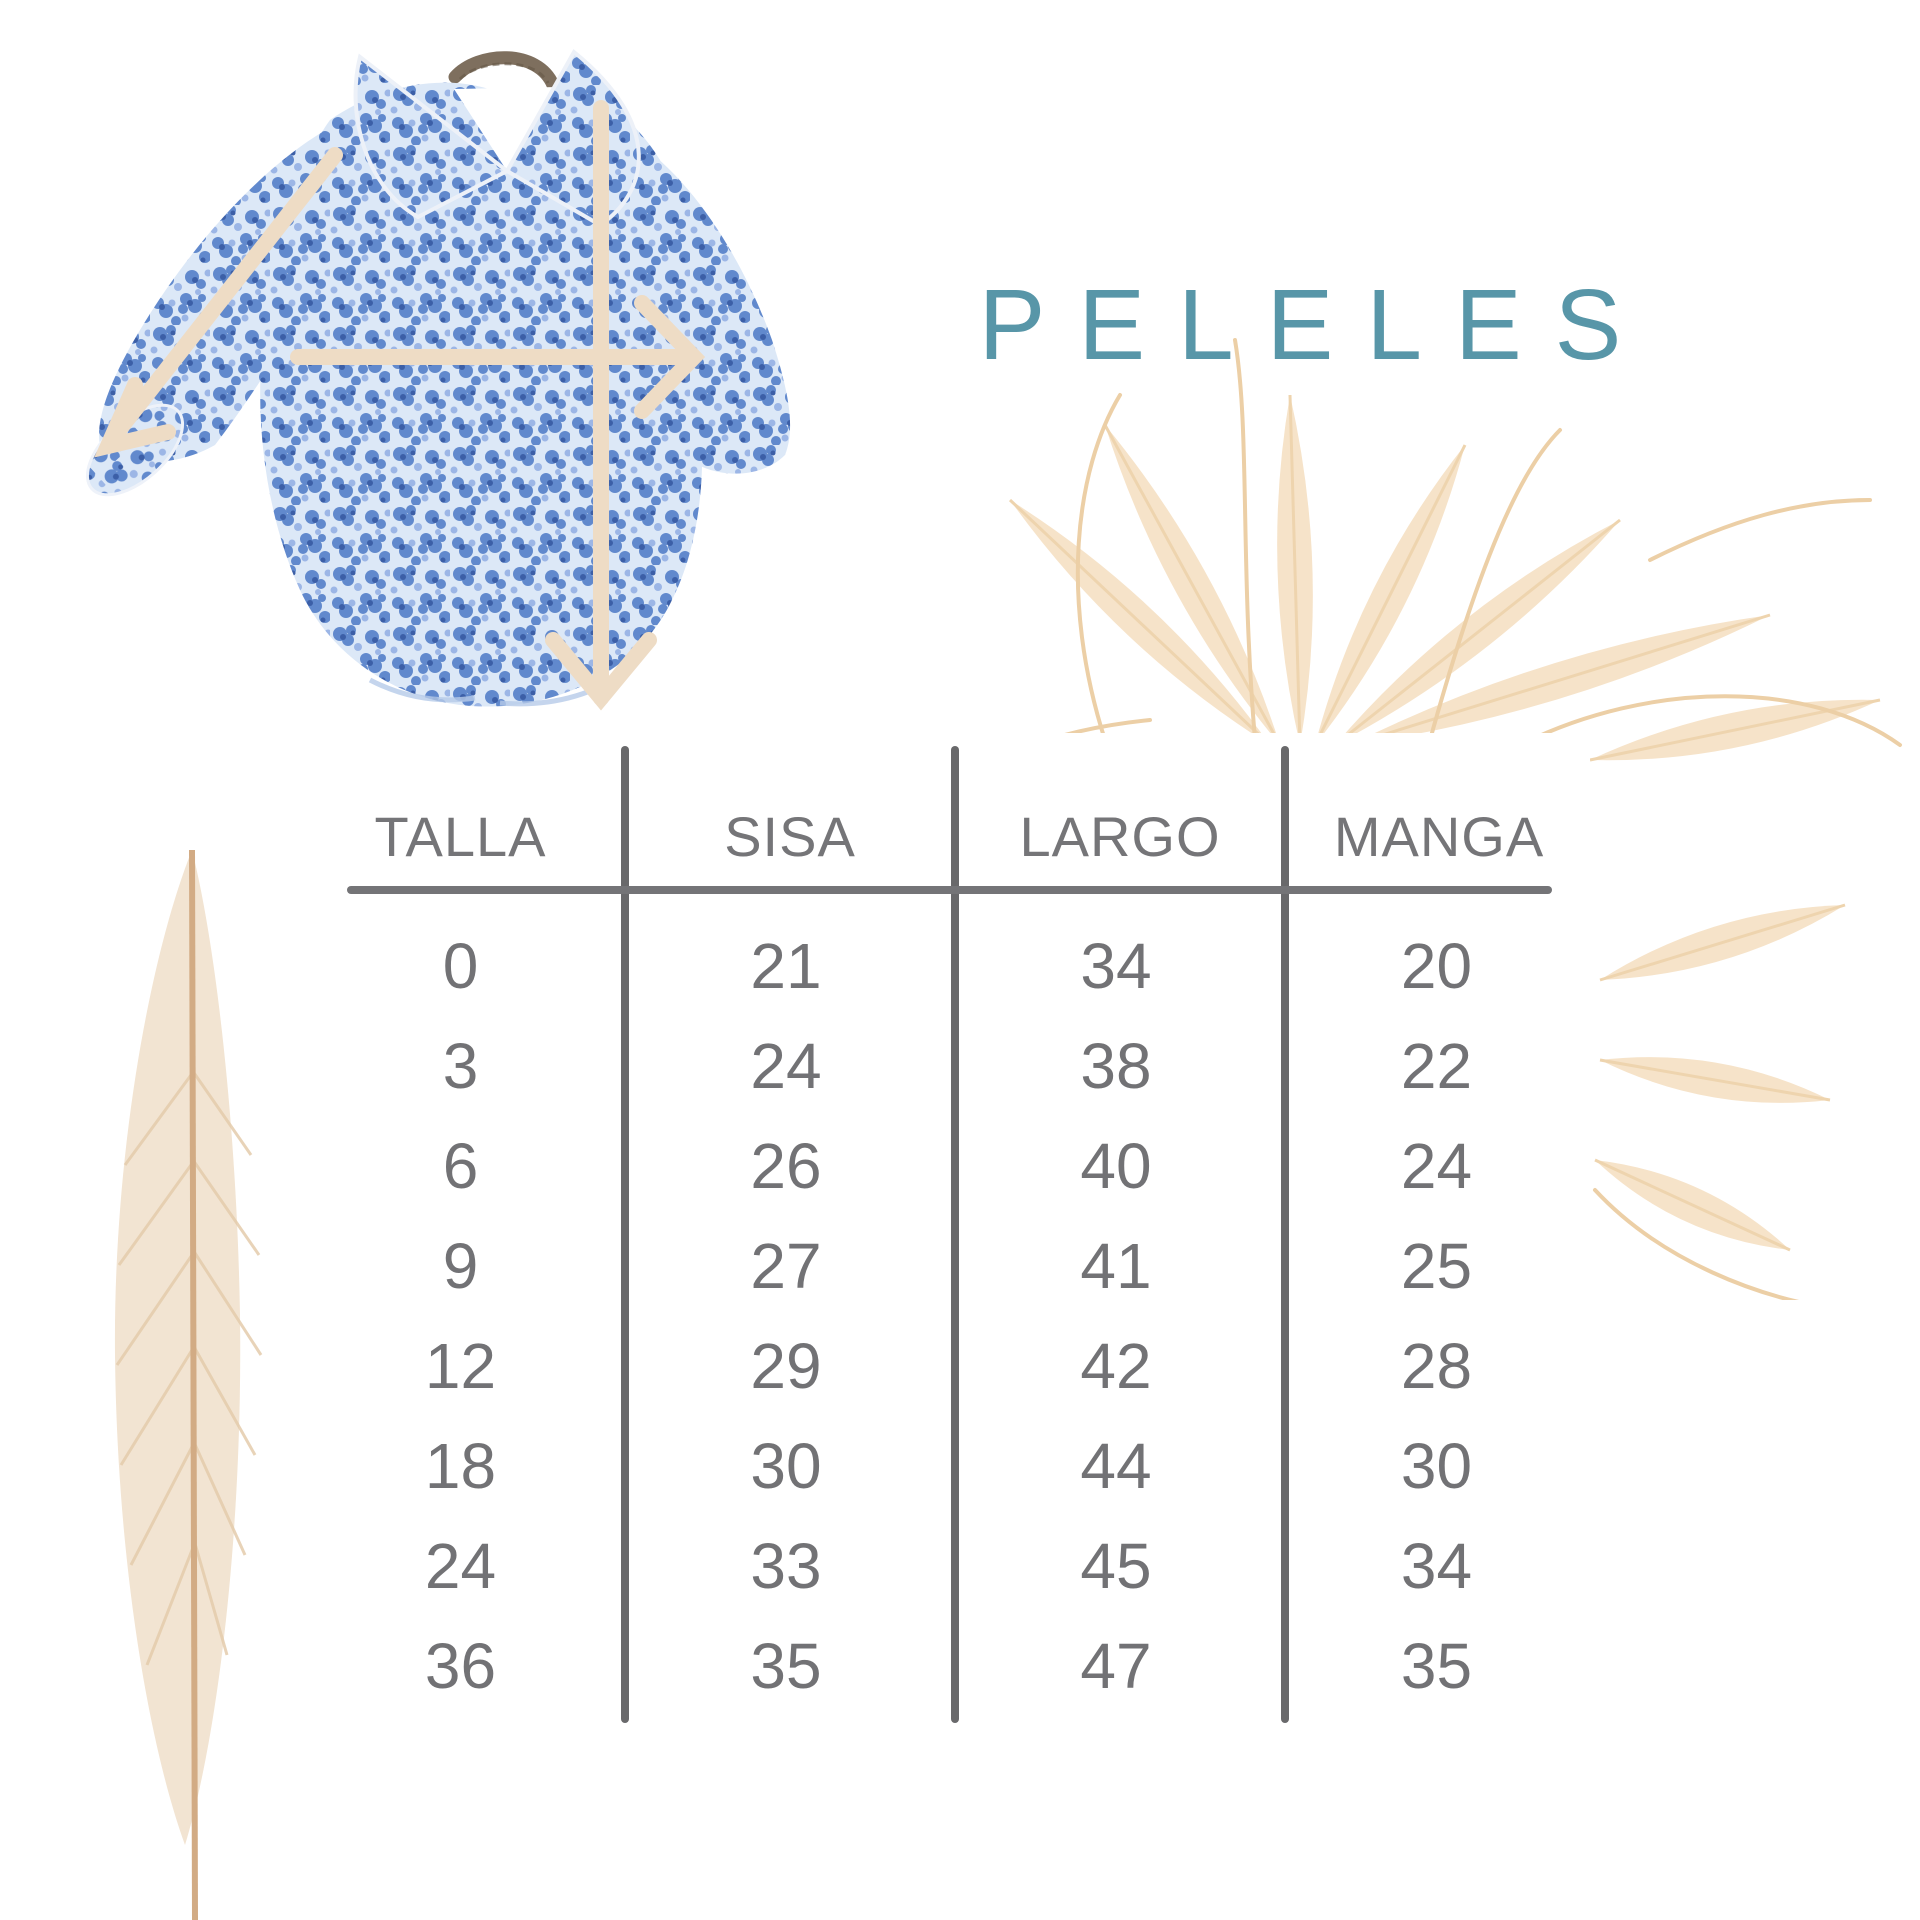 The image size is (1920, 1920). I want to click on table-header-rule, so click(949, 890).